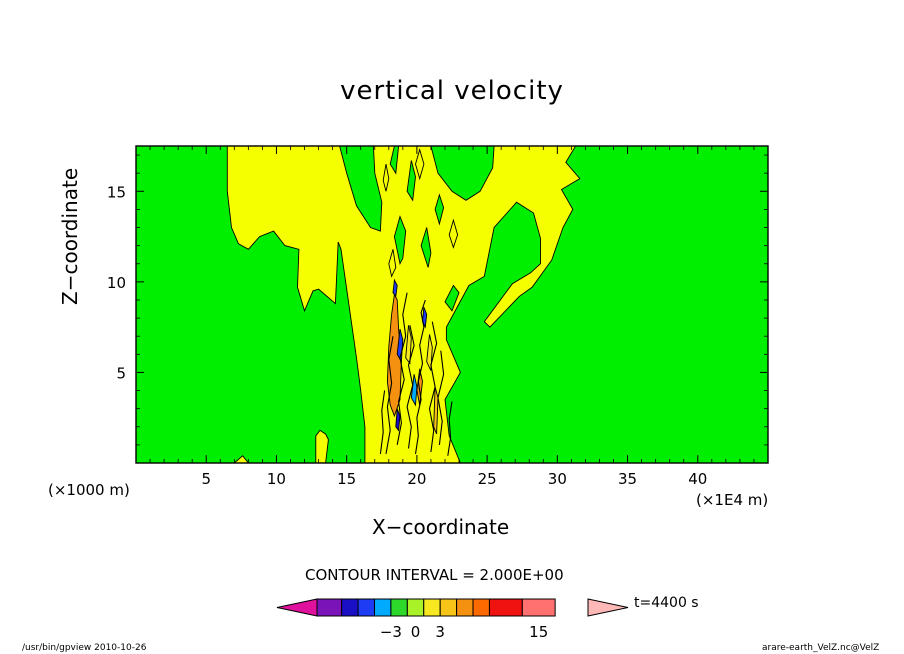  Describe the element at coordinates (297, 607) in the screenshot. I see `colorbar-extend-low` at that location.